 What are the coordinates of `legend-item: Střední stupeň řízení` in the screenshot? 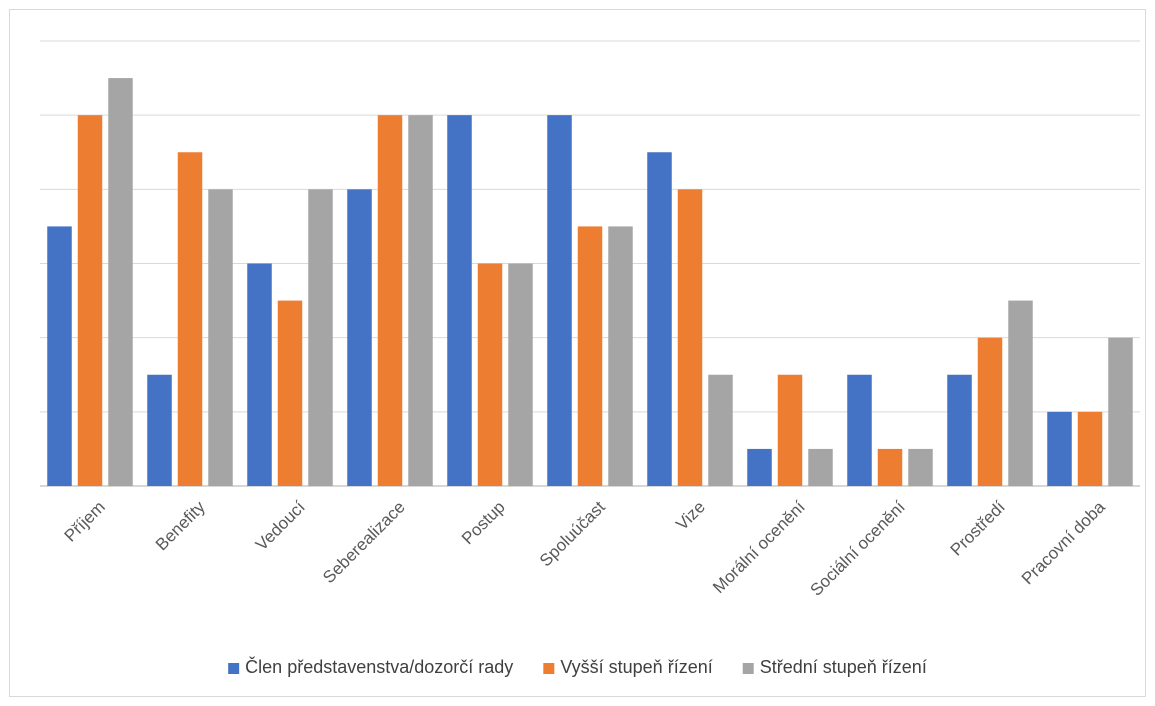 It's located at (834, 667).